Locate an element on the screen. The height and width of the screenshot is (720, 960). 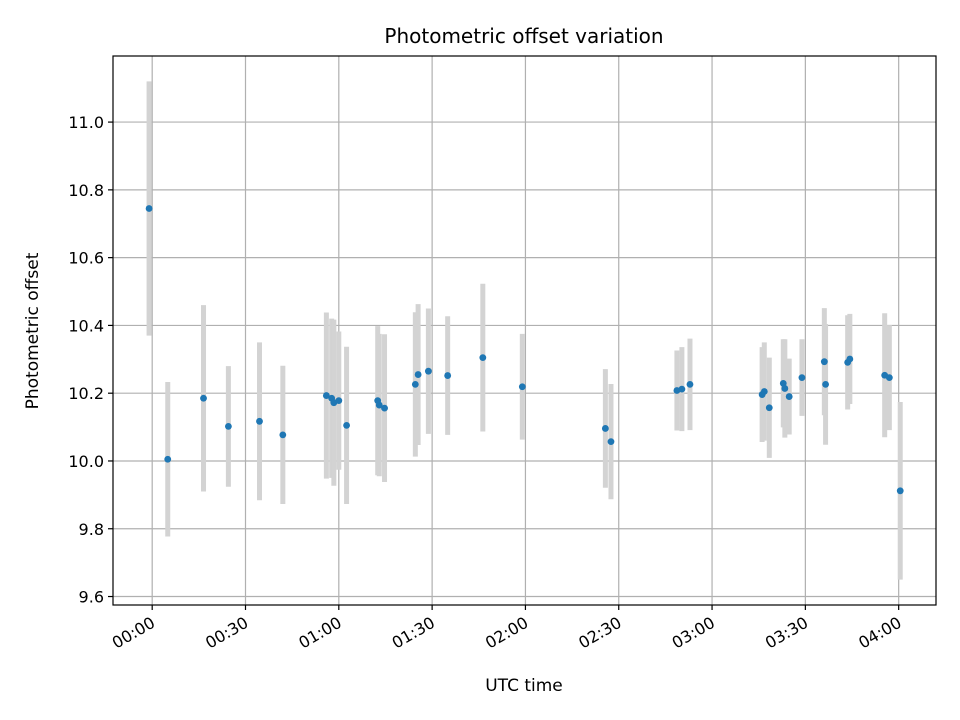
y-tick-label: 10.8 is located at coordinates (86, 190).